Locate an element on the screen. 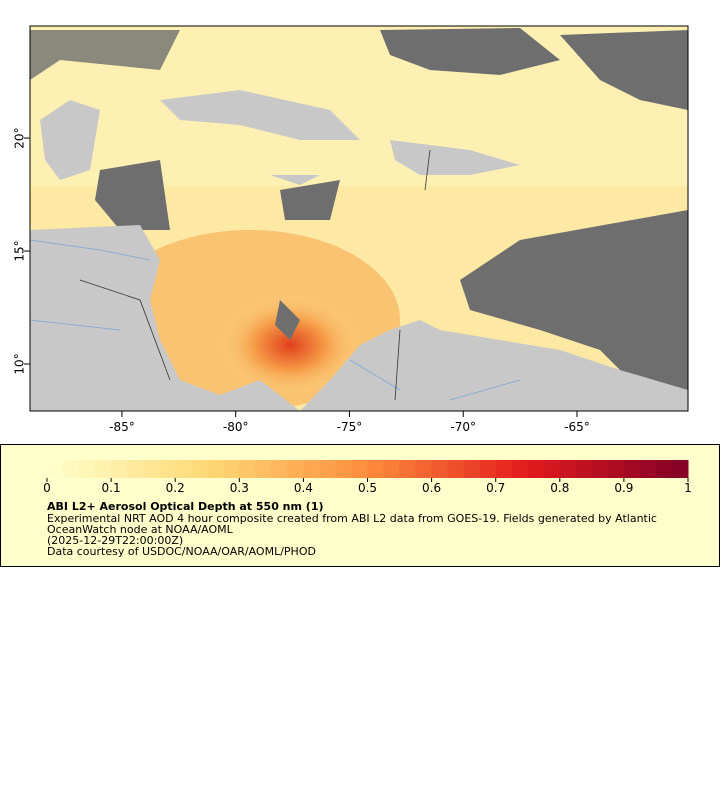 The height and width of the screenshot is (804, 720). rivers is located at coordinates (275, 320).